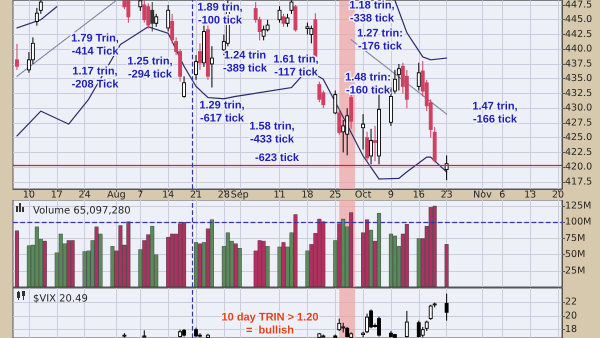 Image resolution: width=600 pixels, height=338 pixels. I want to click on text: Volume 65,097,280, so click(82, 211).